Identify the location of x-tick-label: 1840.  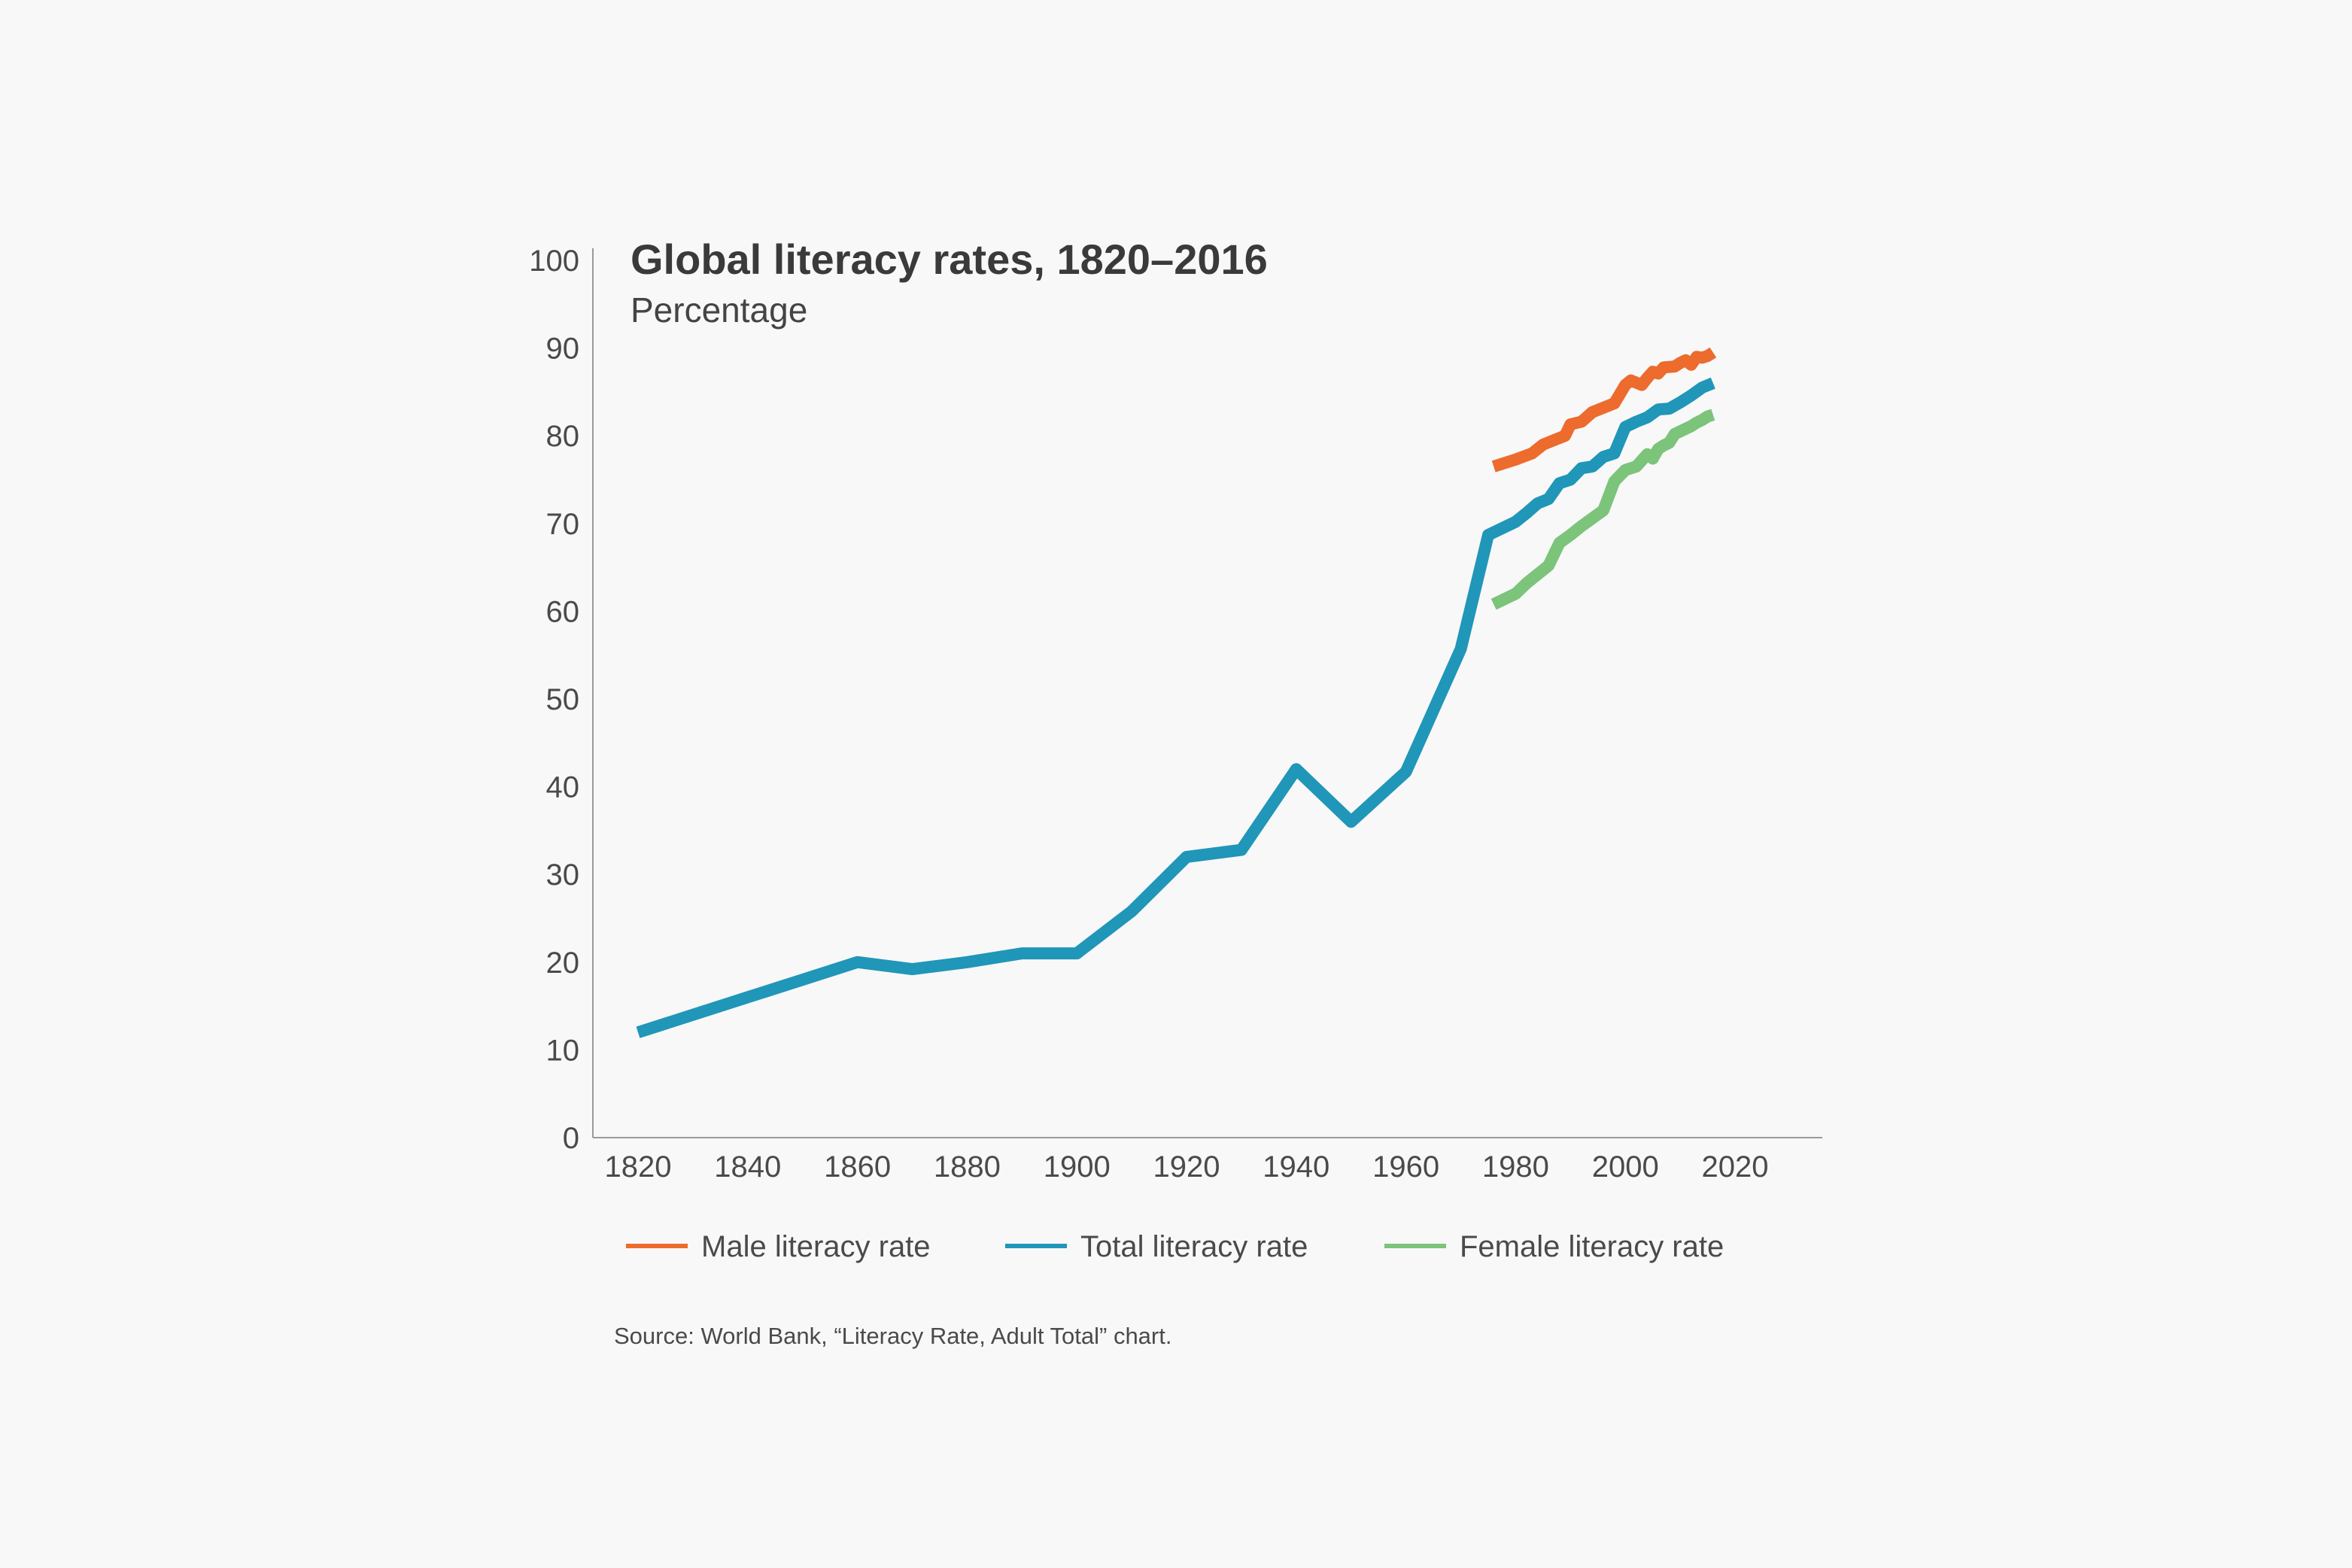
(747, 1167).